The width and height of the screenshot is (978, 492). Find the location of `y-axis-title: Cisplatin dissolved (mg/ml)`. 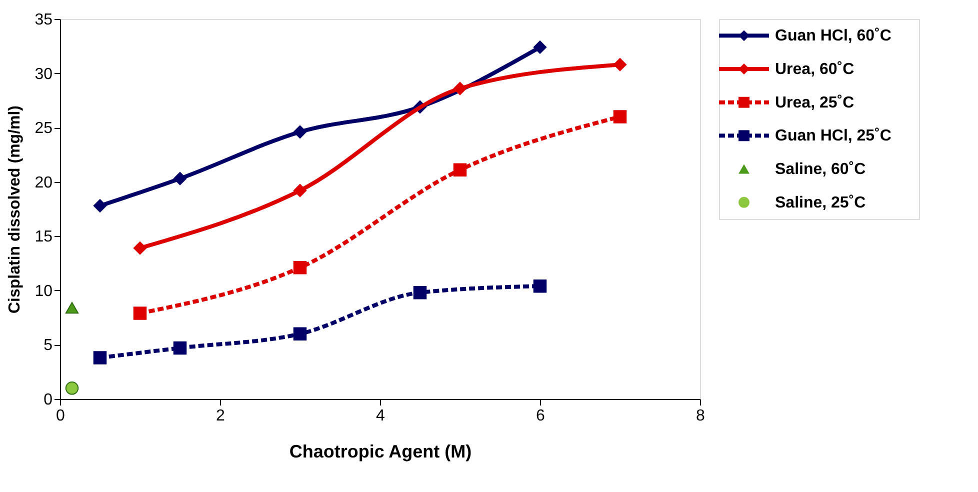

y-axis-title: Cisplatin dissolved (mg/ml) is located at coordinates (15, 209).